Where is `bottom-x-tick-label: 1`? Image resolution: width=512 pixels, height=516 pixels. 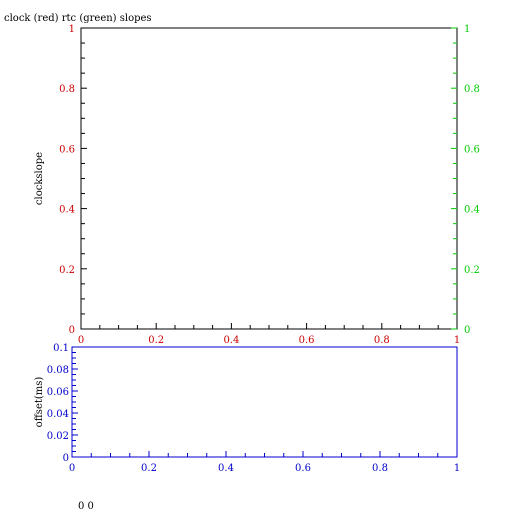 bottom-x-tick-label: 1 is located at coordinates (457, 468).